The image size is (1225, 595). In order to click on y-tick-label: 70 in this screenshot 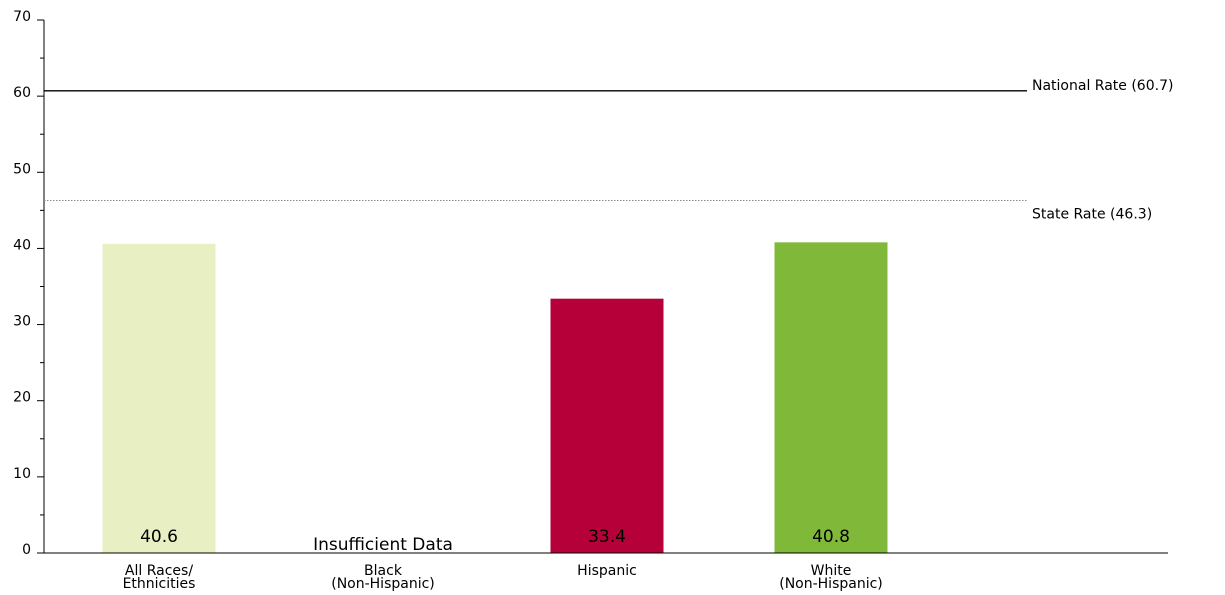, I will do `click(22, 17)`.